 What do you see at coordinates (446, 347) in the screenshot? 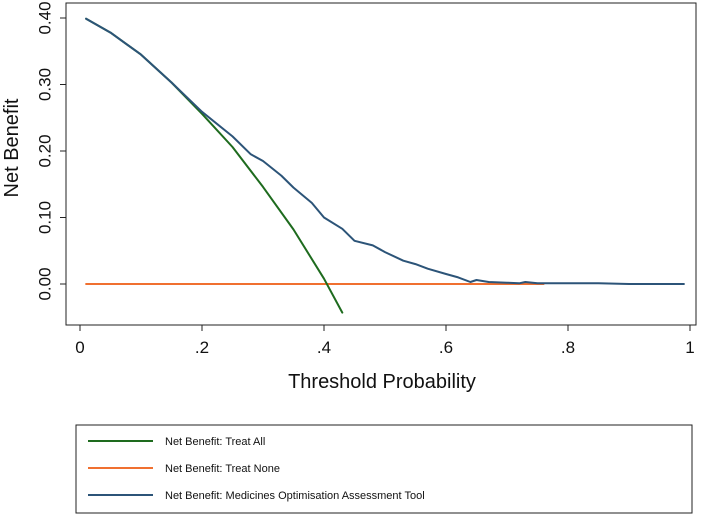
I see `x-tick-label: .6` at bounding box center [446, 347].